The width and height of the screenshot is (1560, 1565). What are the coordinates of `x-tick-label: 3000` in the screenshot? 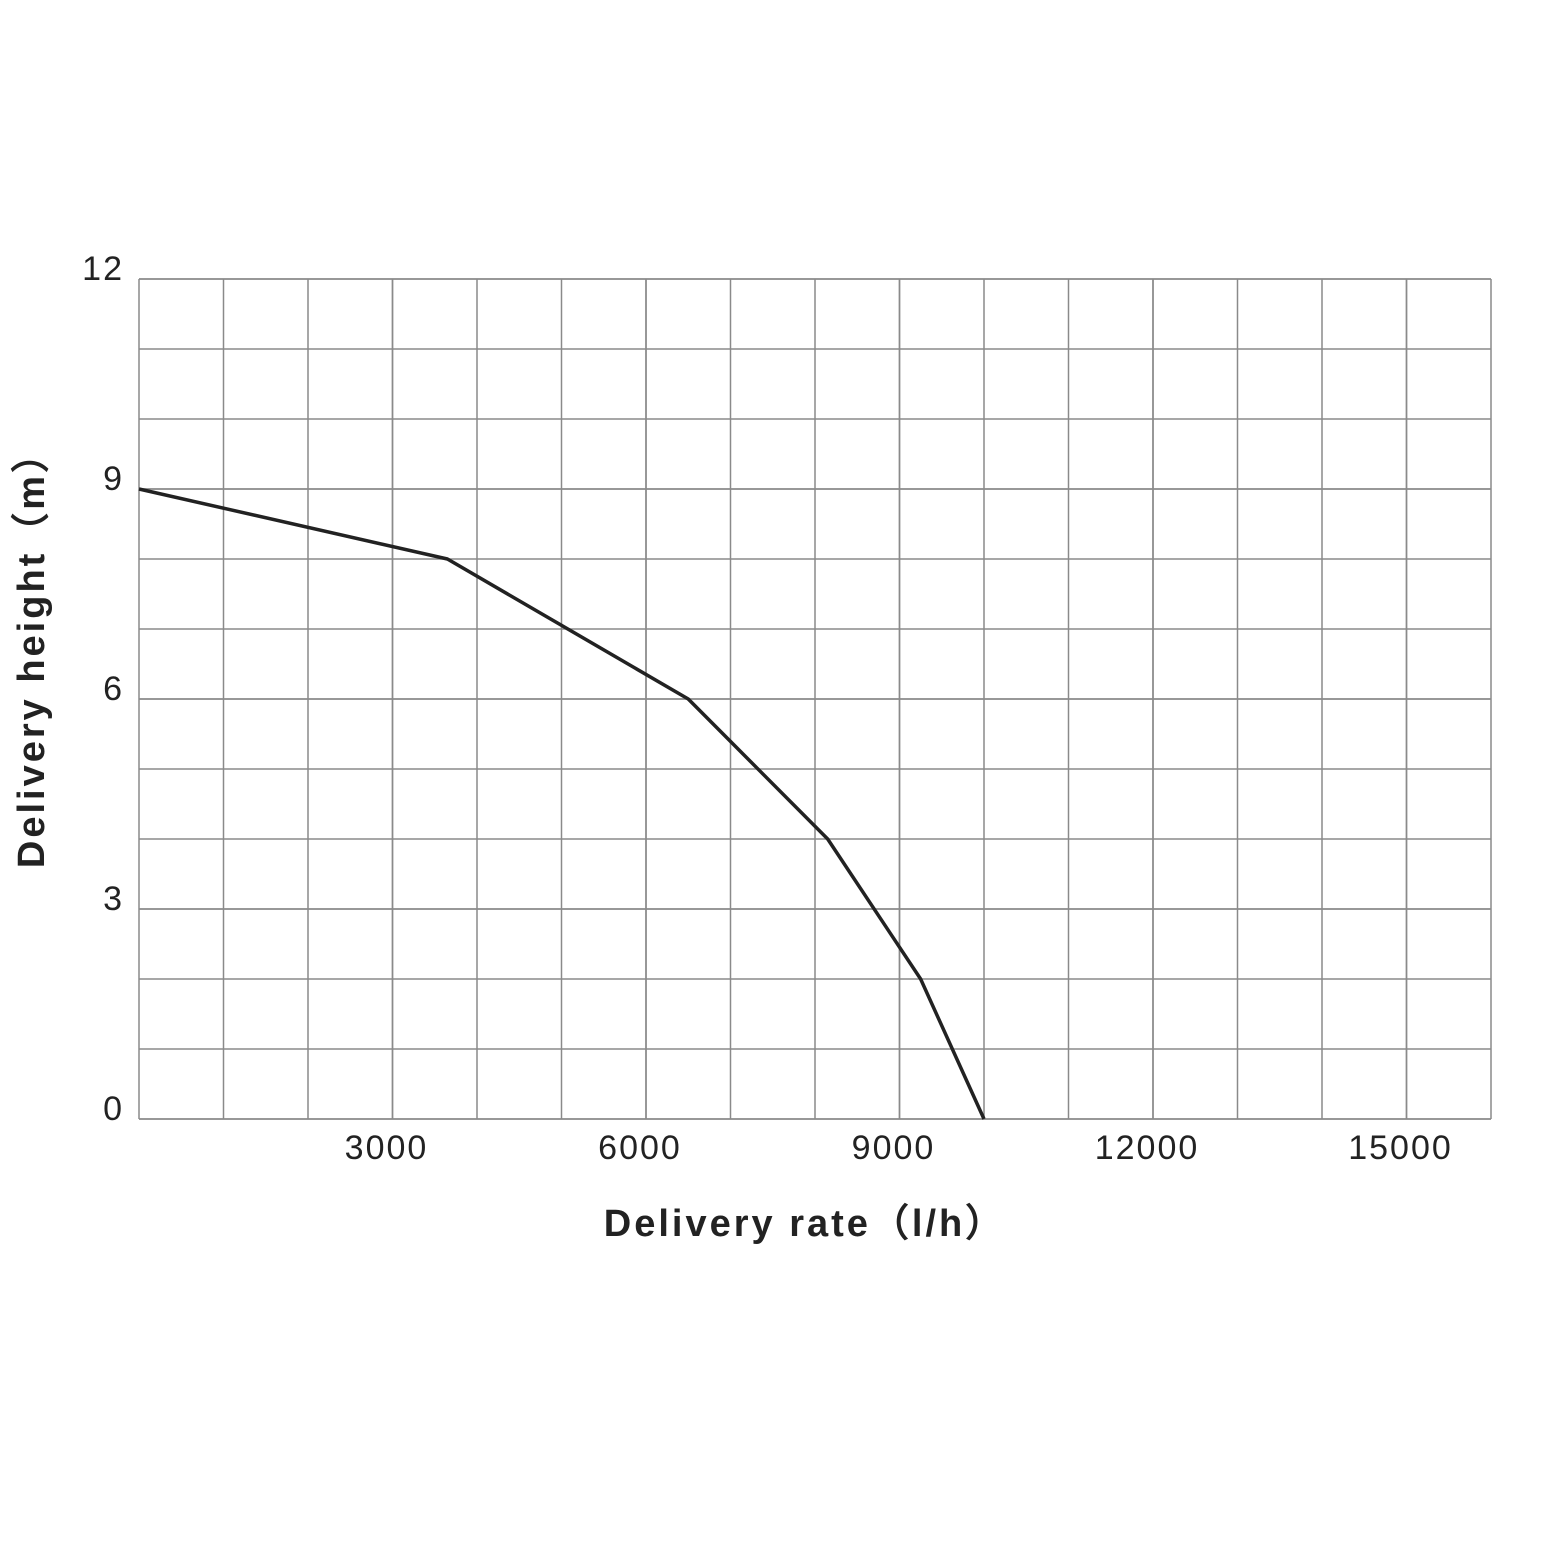 It's located at (387, 1148).